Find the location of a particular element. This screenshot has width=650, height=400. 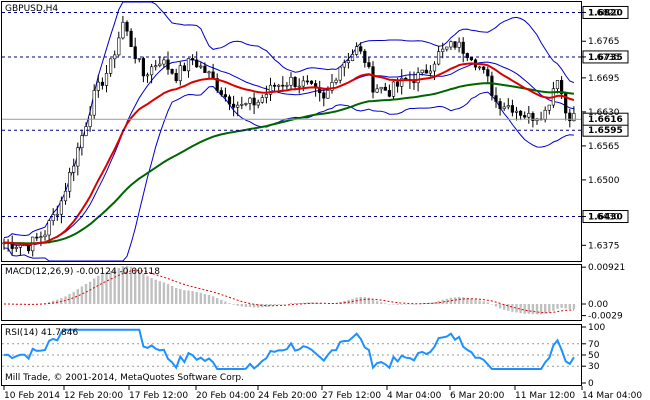

price-tick-label: 1.6820 is located at coordinates (604, 13).